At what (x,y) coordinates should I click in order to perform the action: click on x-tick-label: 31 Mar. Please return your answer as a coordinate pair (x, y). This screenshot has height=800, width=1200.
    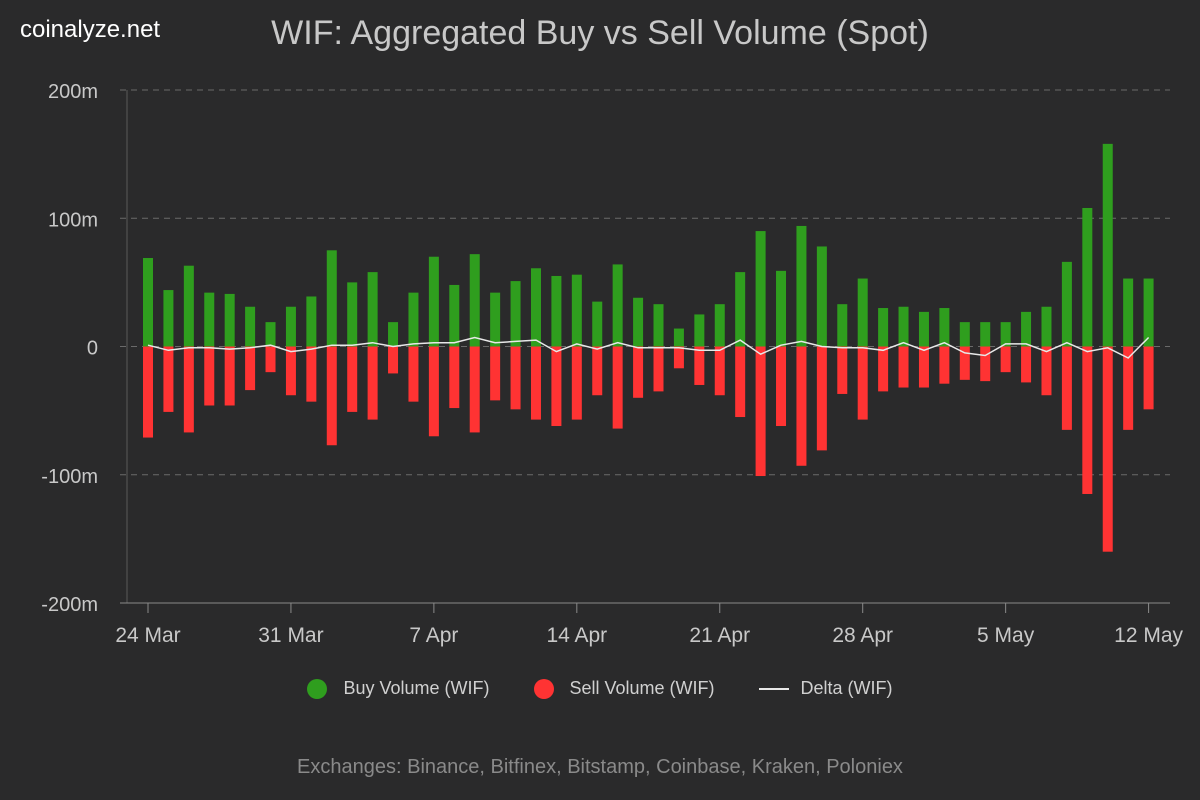
    Looking at the image, I should click on (290, 635).